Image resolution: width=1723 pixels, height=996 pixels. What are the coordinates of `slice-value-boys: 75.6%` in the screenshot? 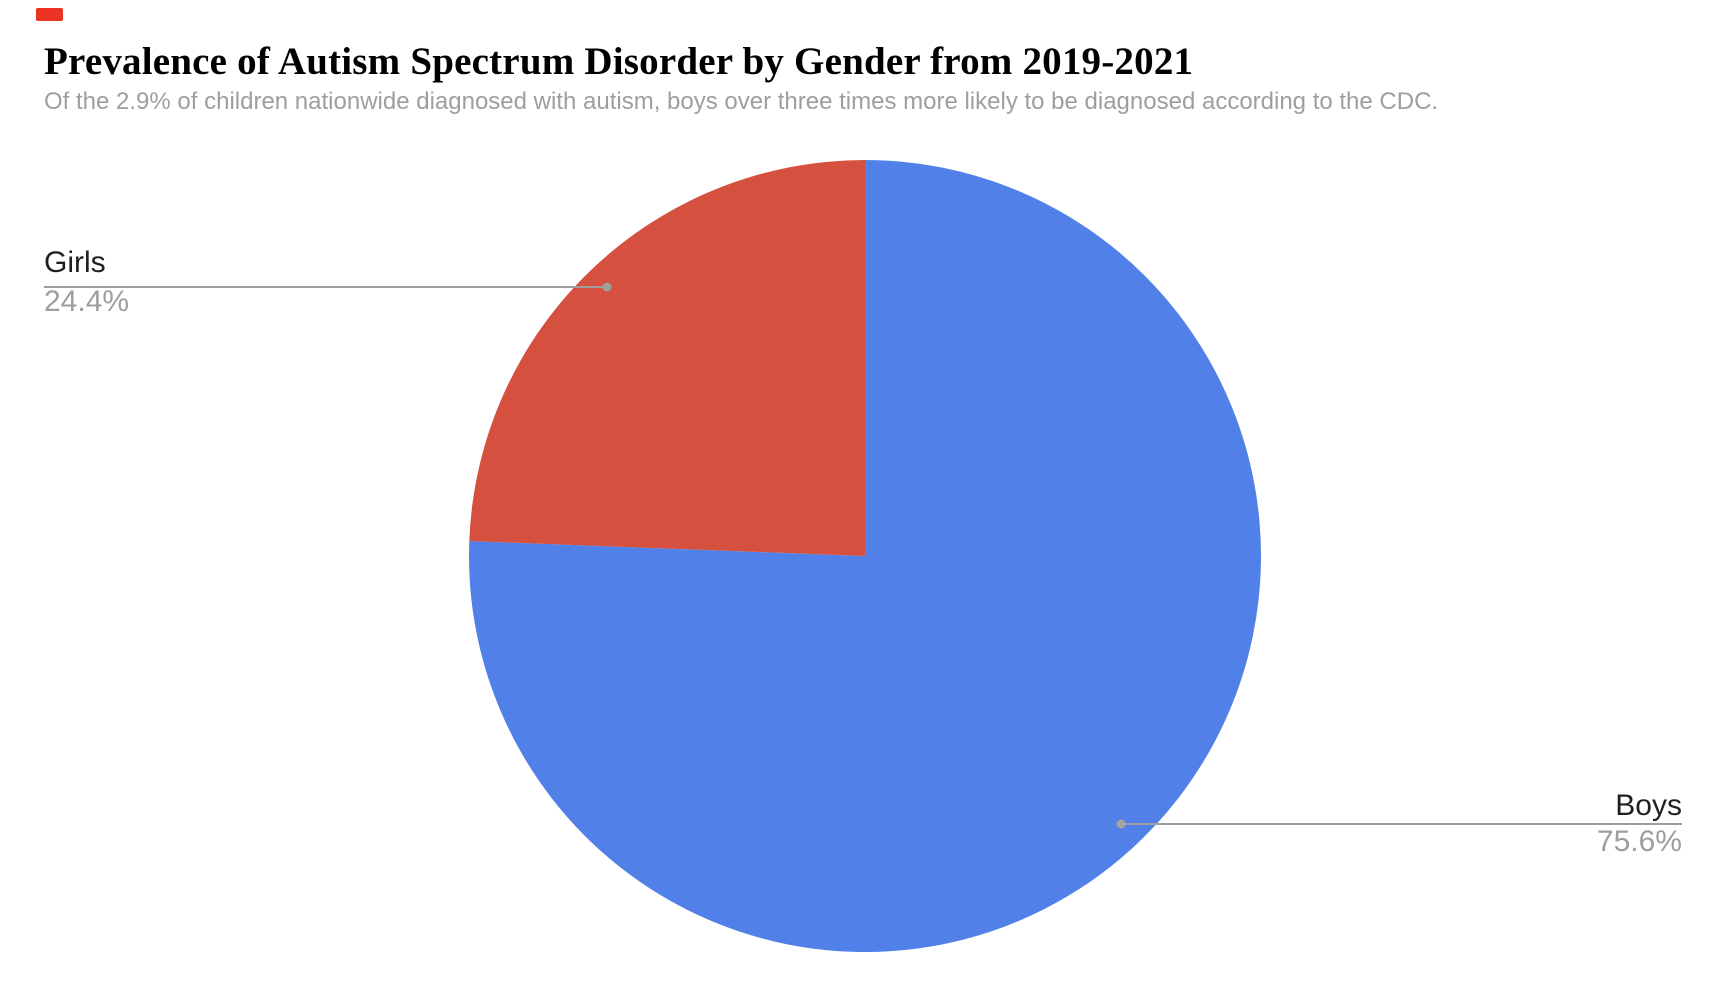 It's located at (1639, 841).